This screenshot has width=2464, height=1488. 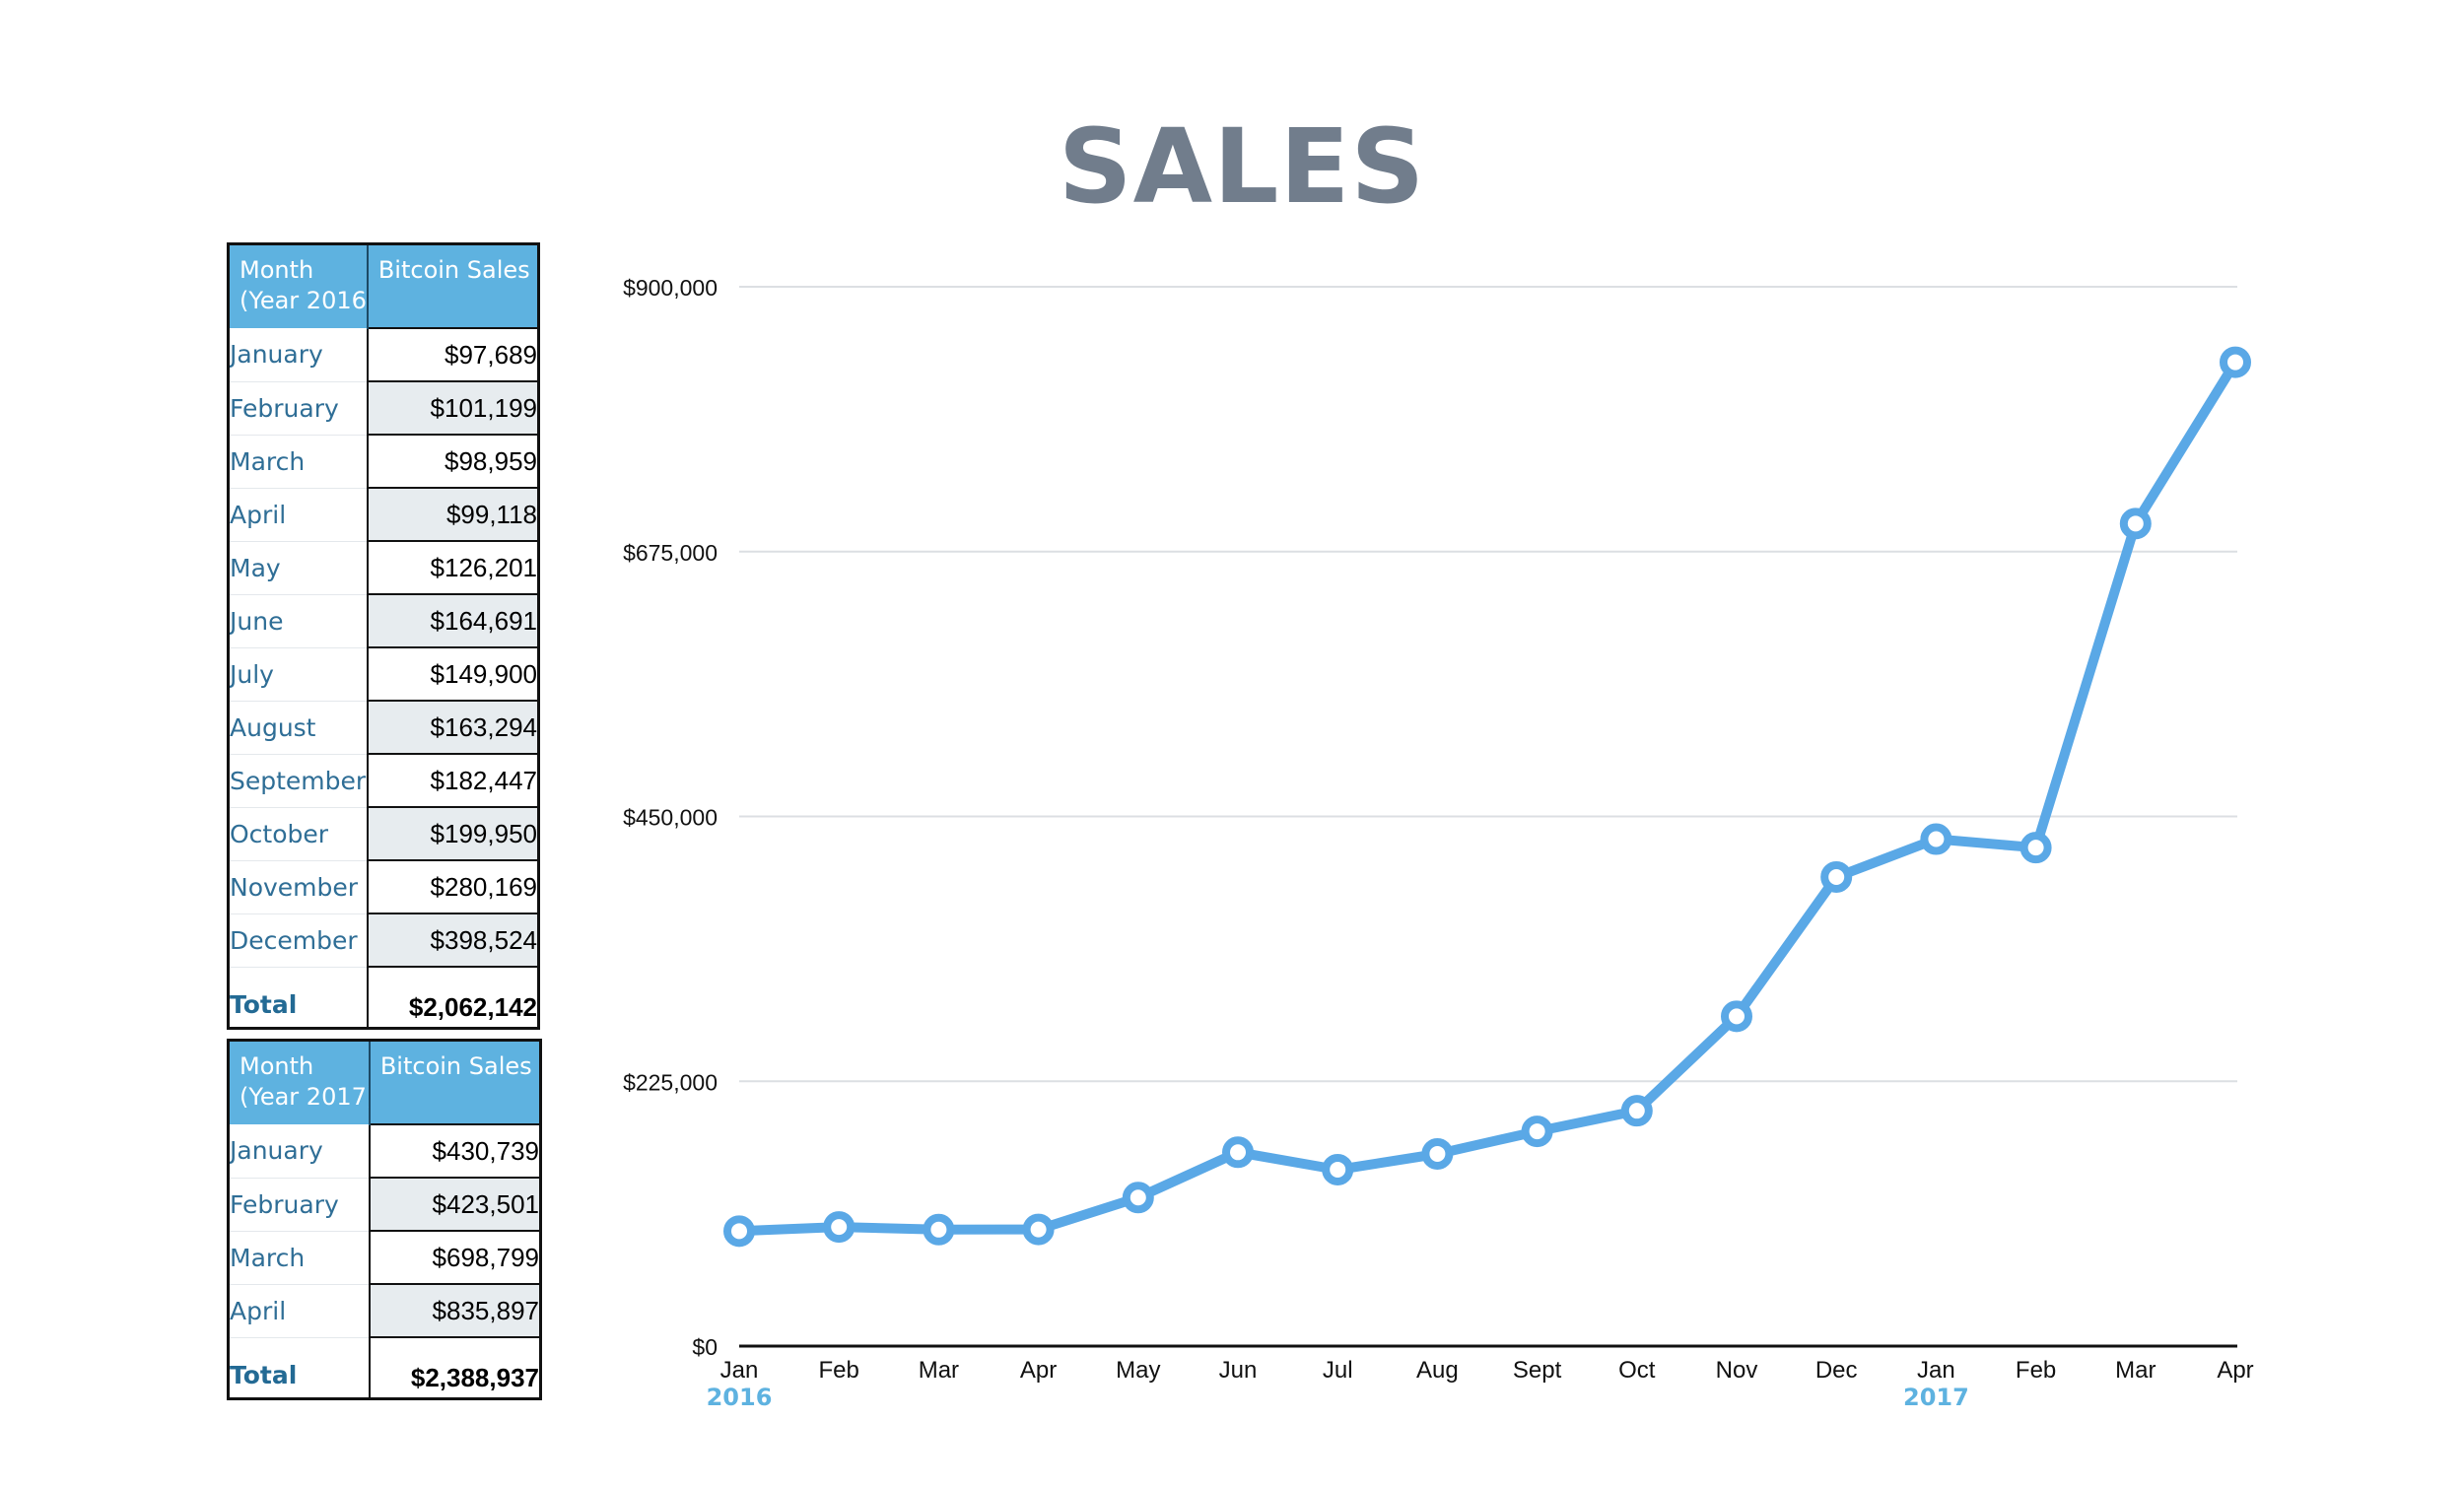 I want to click on y-tick-label: $900,000, so click(x=670, y=288).